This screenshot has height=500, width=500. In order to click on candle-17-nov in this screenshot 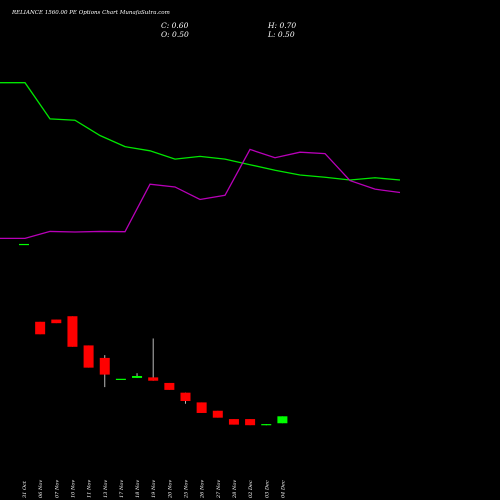, I will do `click(120, 379)`.